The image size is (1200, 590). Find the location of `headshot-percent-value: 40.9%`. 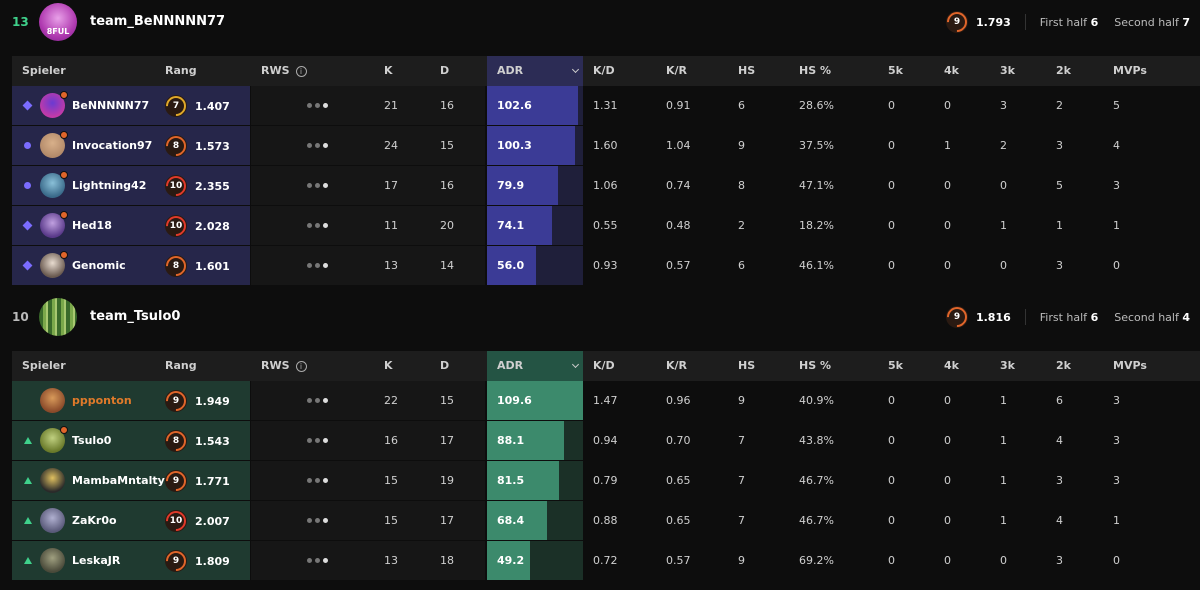

headshot-percent-value: 40.9% is located at coordinates (816, 400).